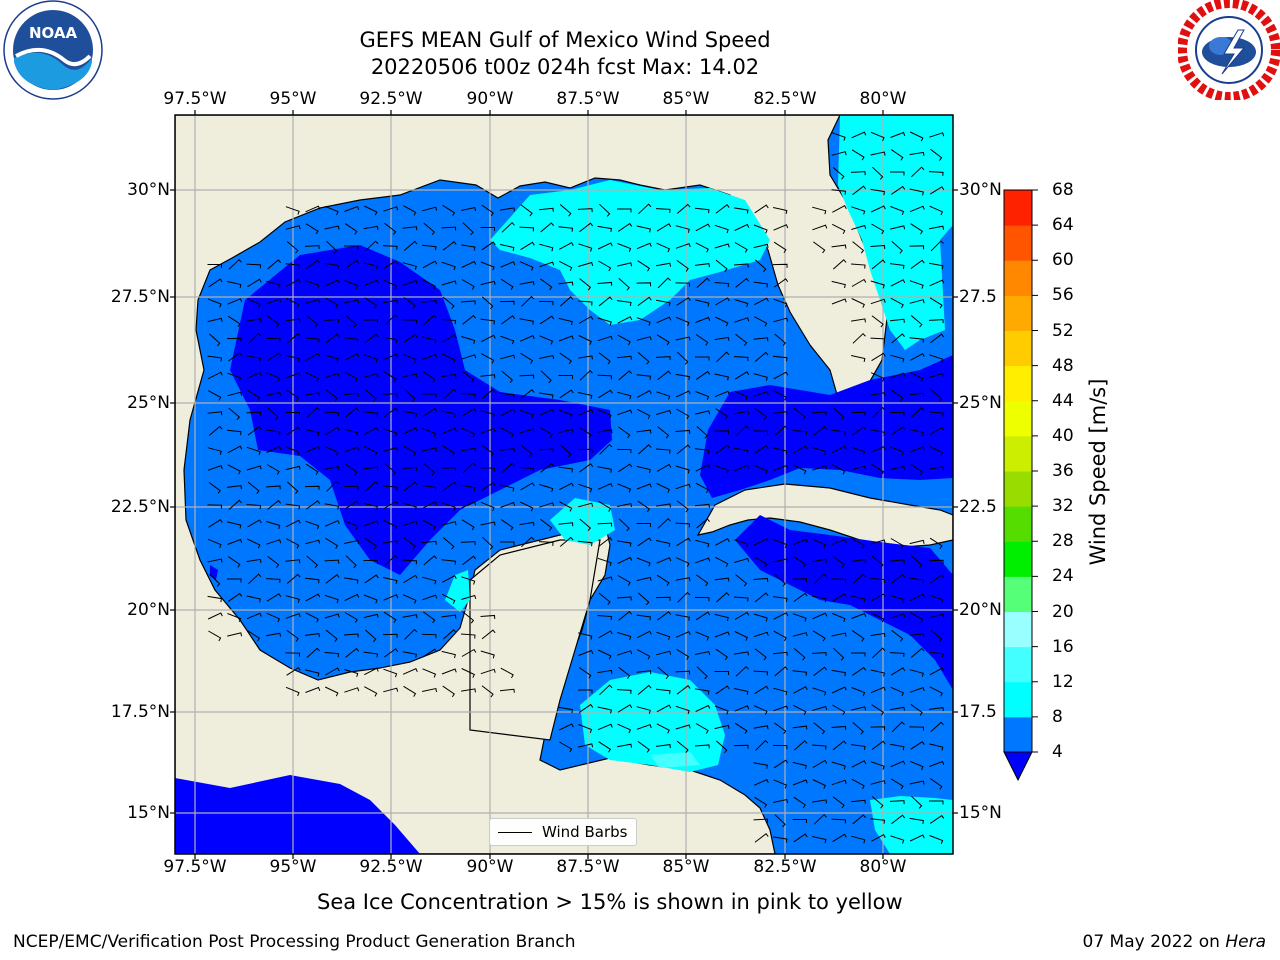 The width and height of the screenshot is (1280, 960). Describe the element at coordinates (1063, 646) in the screenshot. I see `colorbar-label: 16` at that location.